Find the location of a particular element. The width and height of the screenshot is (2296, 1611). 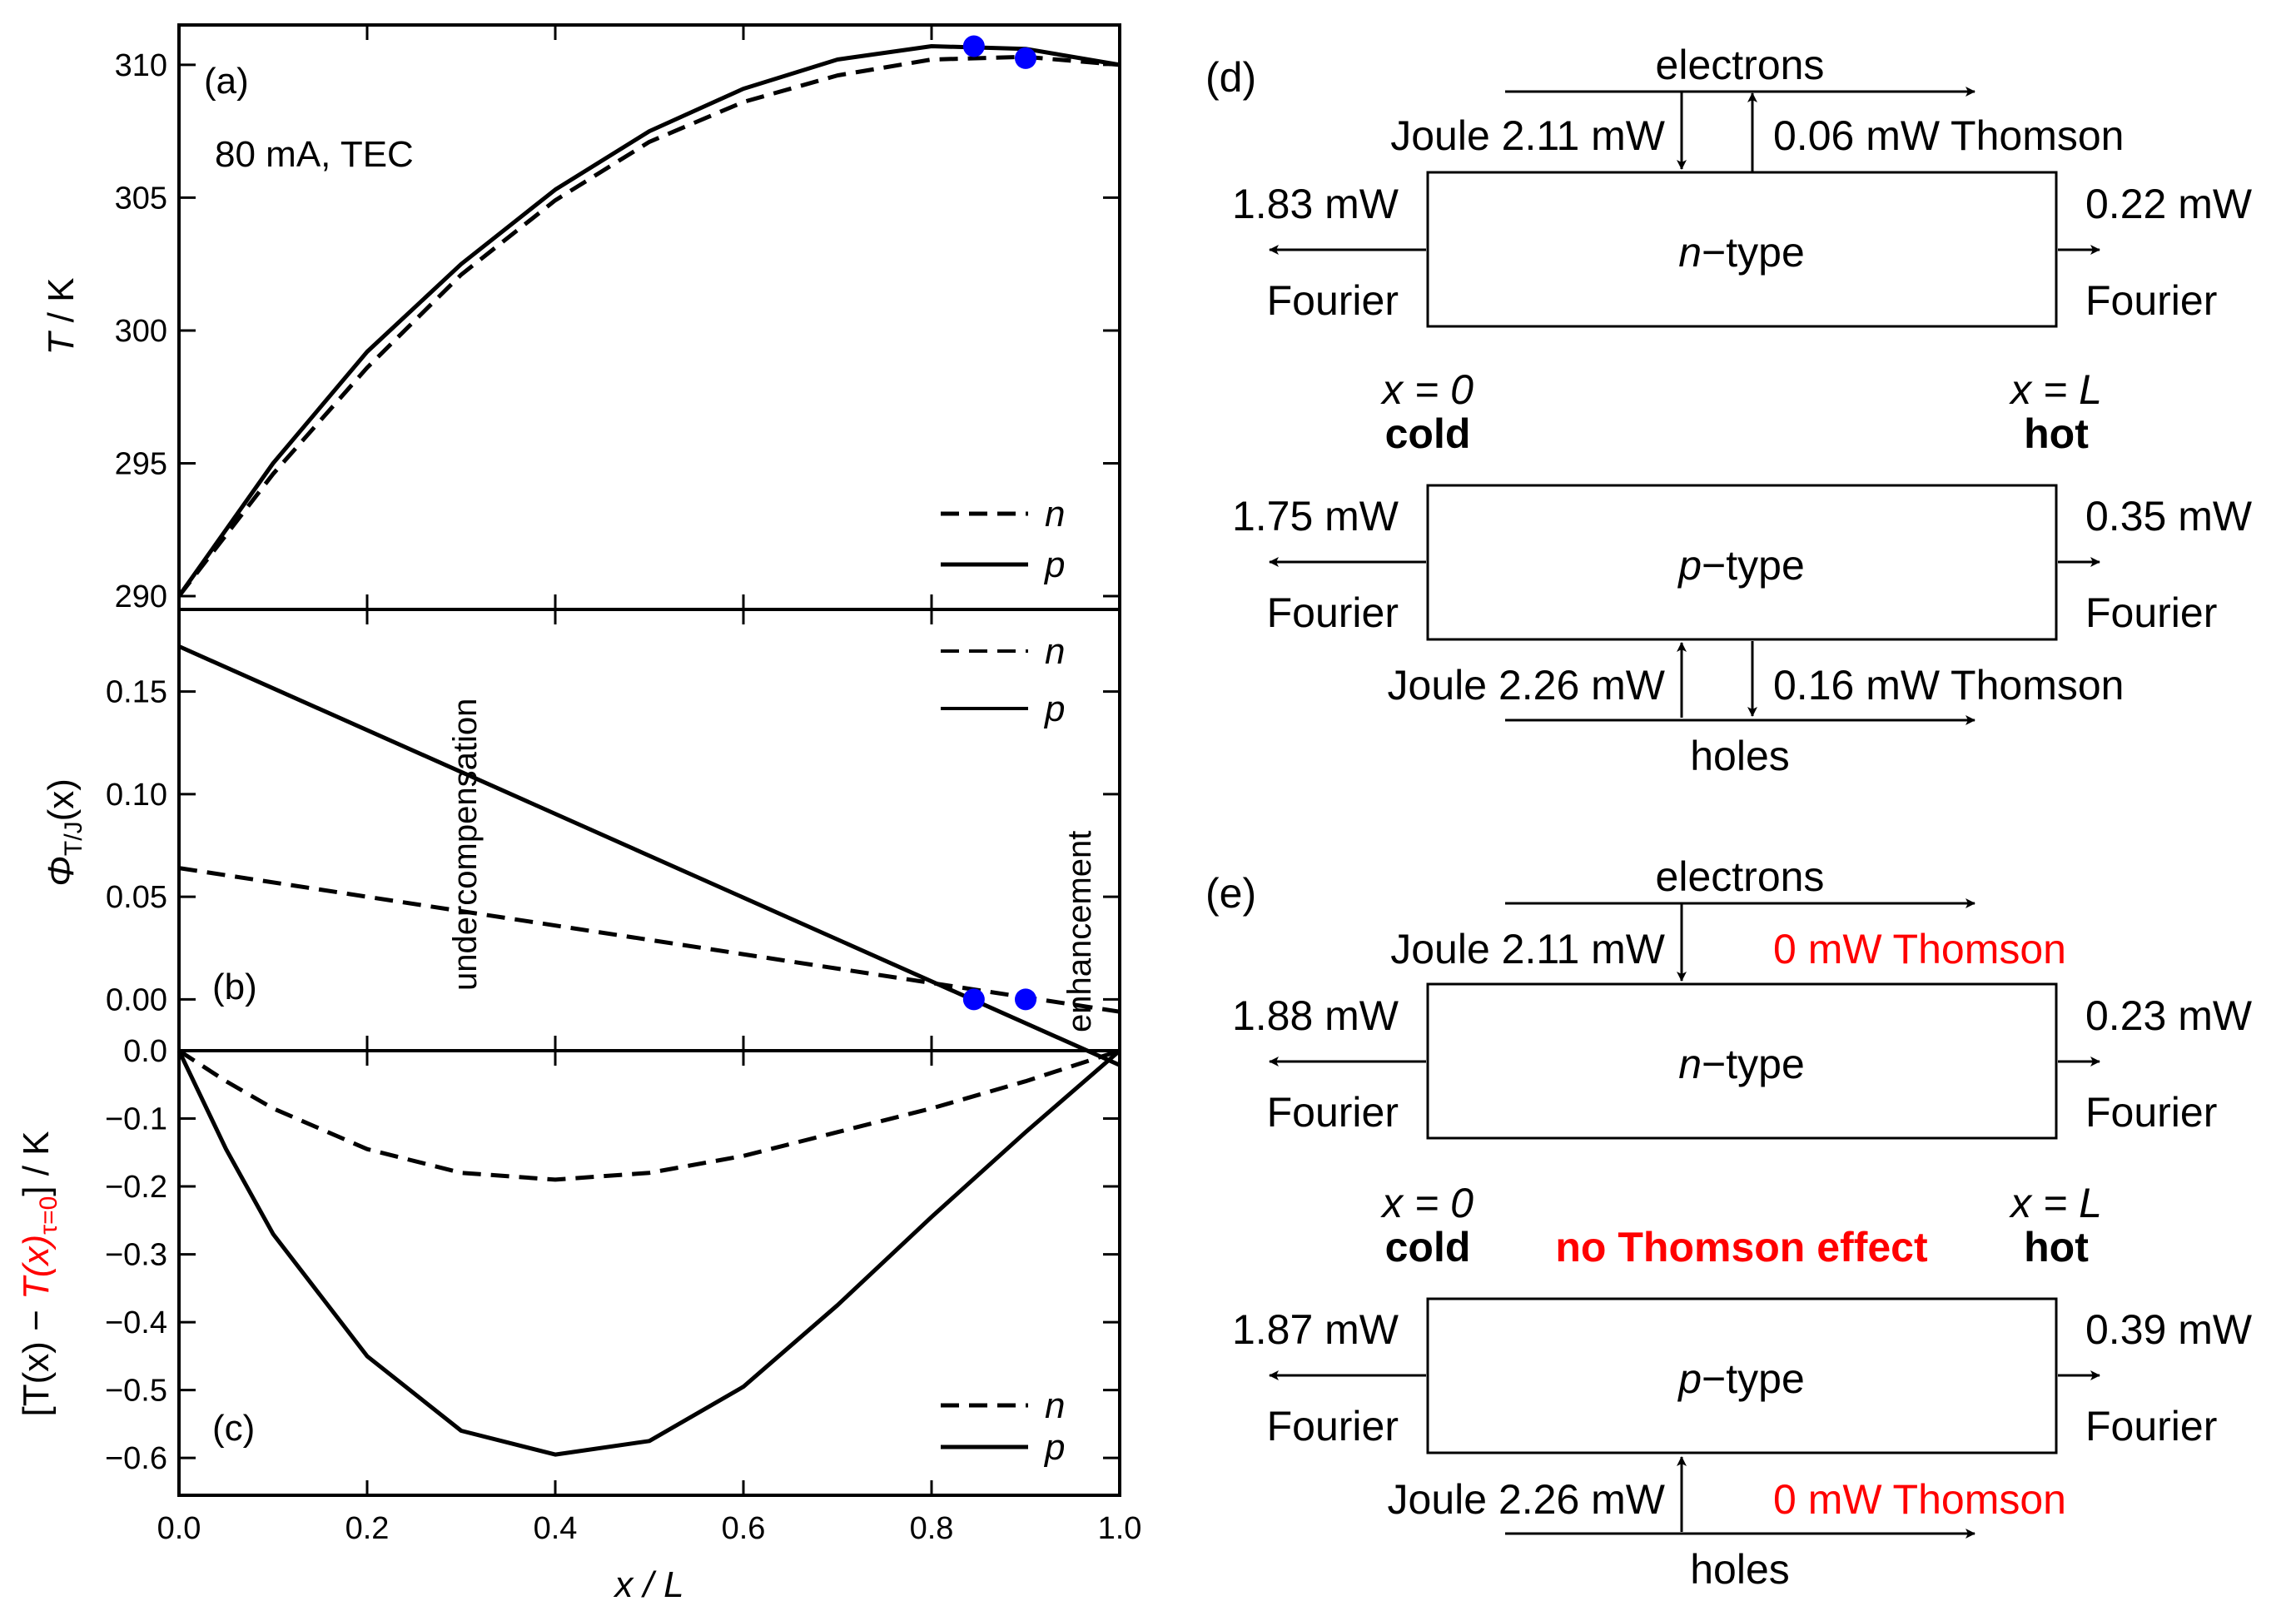

right-power: 0.22 mW is located at coordinates (2169, 204).